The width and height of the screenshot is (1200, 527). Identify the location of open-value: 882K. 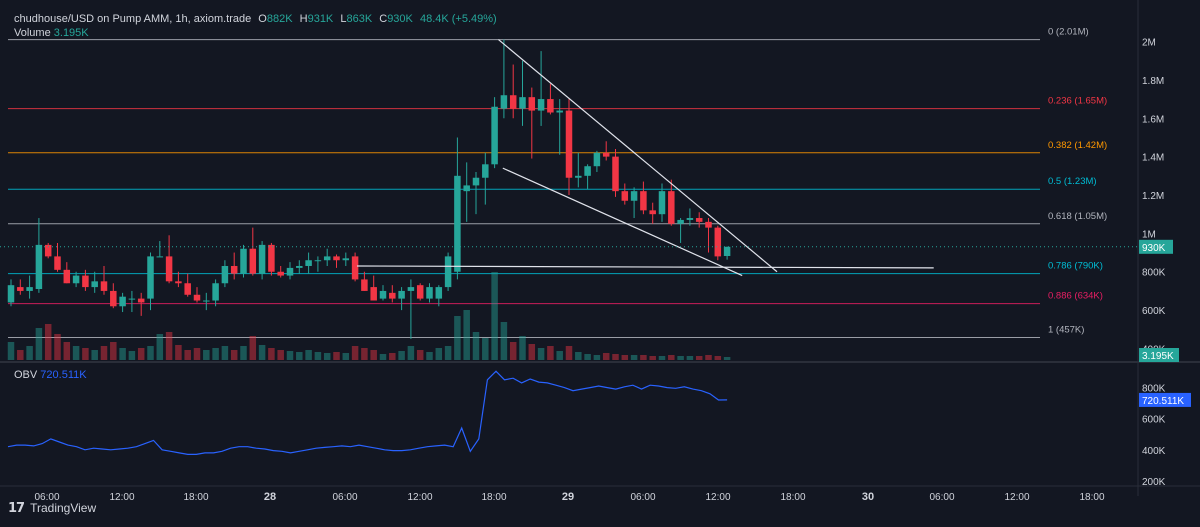
(279, 19).